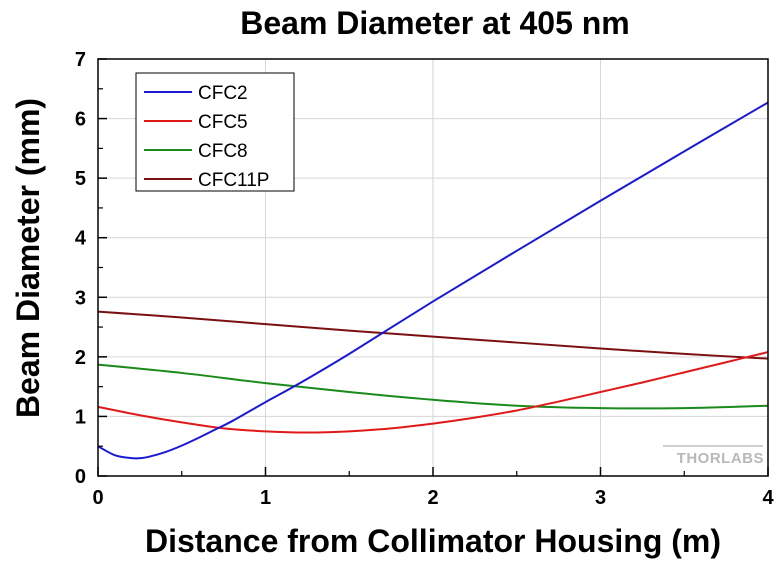 This screenshot has height=563, width=780. What do you see at coordinates (80, 417) in the screenshot?
I see `y-tick-label: 1` at bounding box center [80, 417].